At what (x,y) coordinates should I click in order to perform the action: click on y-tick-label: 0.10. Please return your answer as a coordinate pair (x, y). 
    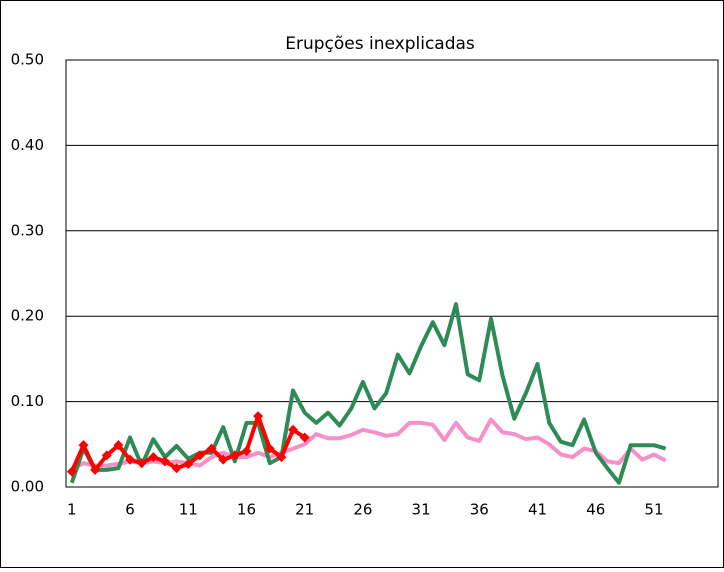
    Looking at the image, I should click on (27, 401).